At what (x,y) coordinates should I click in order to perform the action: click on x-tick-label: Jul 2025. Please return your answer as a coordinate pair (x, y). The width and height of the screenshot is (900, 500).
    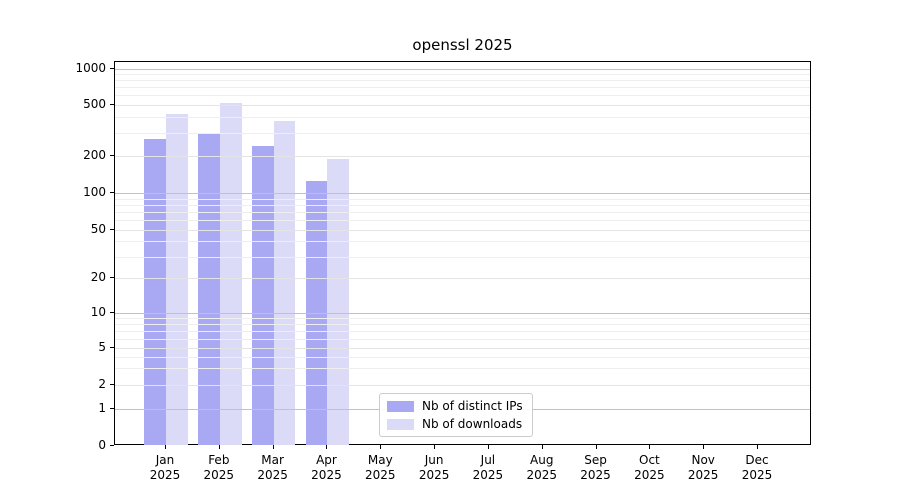
    Looking at the image, I should click on (488, 467).